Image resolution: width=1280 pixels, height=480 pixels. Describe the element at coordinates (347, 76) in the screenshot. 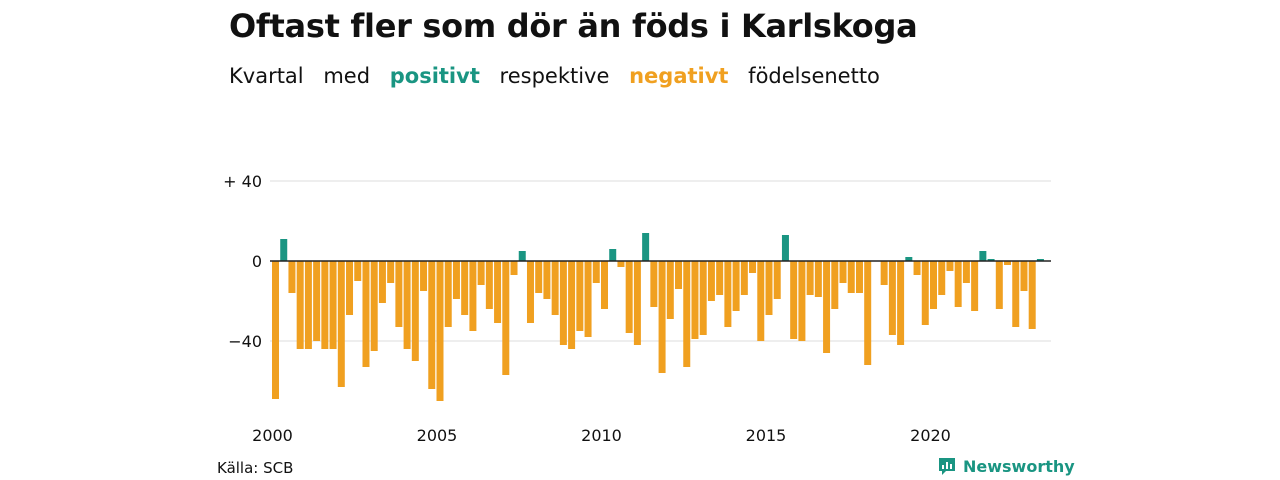

I see `subtitle-word: med` at that location.